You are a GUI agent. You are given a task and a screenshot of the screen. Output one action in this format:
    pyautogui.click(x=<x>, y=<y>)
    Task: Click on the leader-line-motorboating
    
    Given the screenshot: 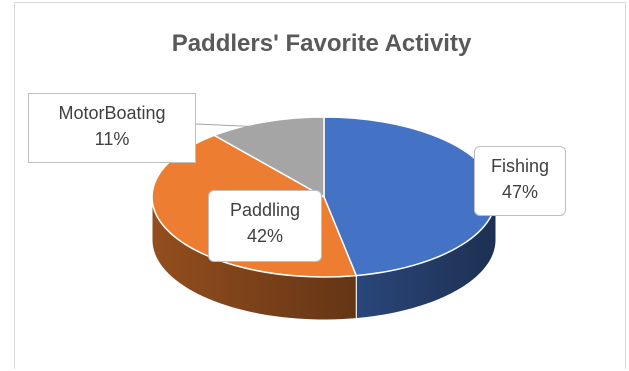 What is the action you would take?
    pyautogui.click(x=242, y=126)
    